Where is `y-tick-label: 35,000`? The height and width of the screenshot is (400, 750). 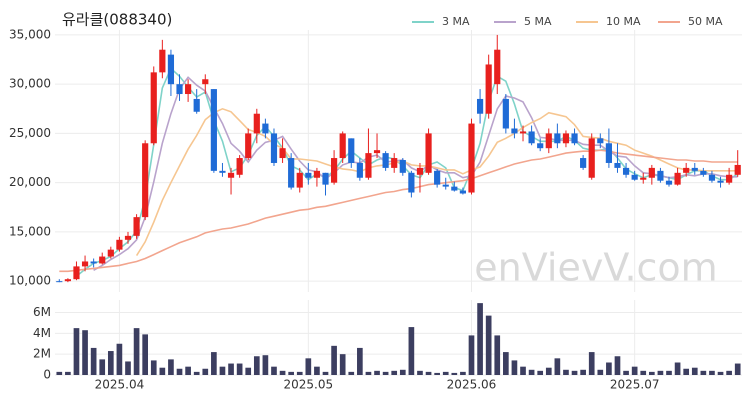 y-tick-label: 35,000 is located at coordinates (30, 34).